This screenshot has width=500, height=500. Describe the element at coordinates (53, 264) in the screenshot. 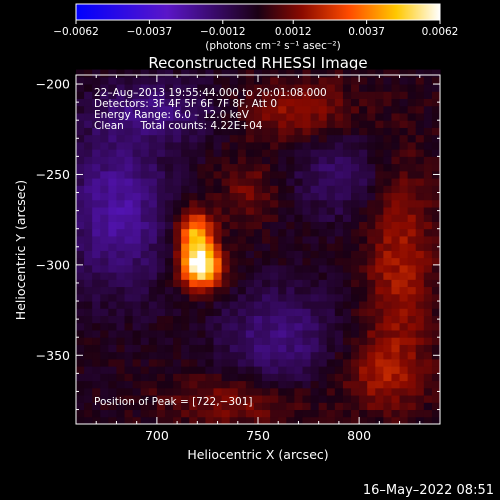

I see `y-tick-label: −300` at that location.